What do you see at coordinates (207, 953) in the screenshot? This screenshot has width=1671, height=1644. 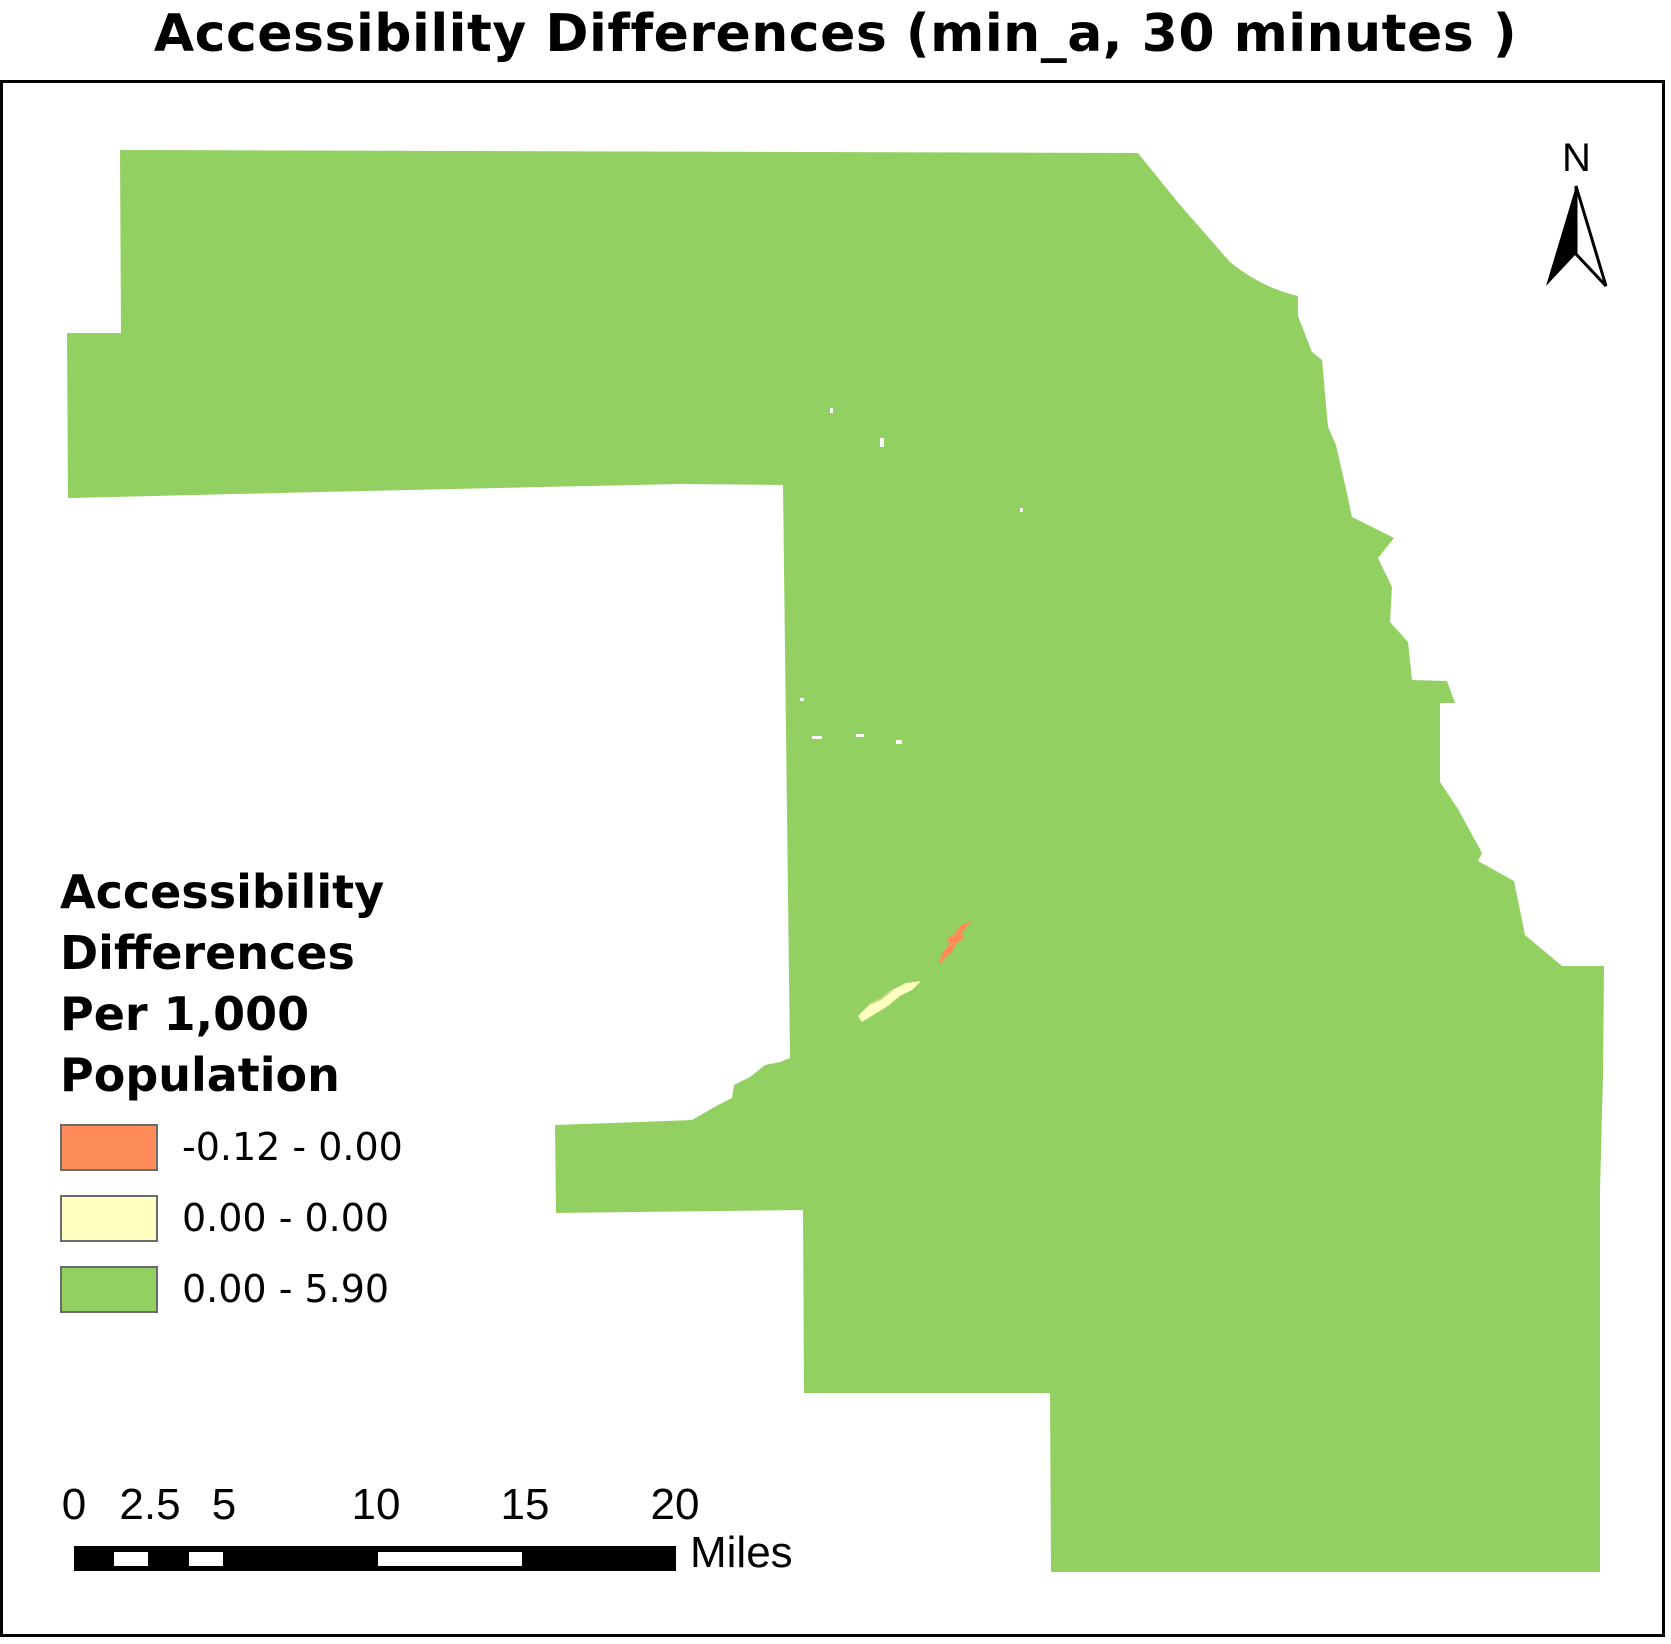 I see `legend-title-line: Differences` at bounding box center [207, 953].